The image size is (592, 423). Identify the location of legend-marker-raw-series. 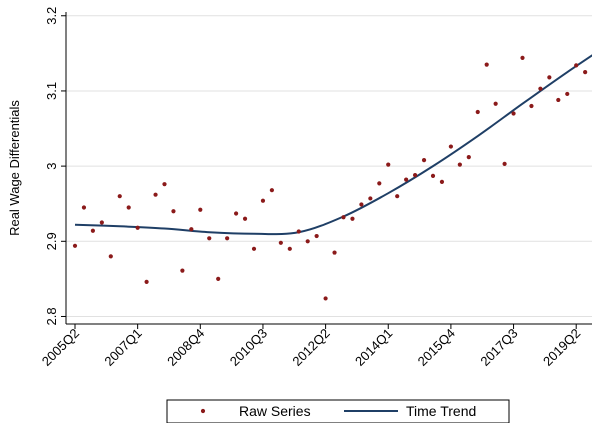
(203, 411).